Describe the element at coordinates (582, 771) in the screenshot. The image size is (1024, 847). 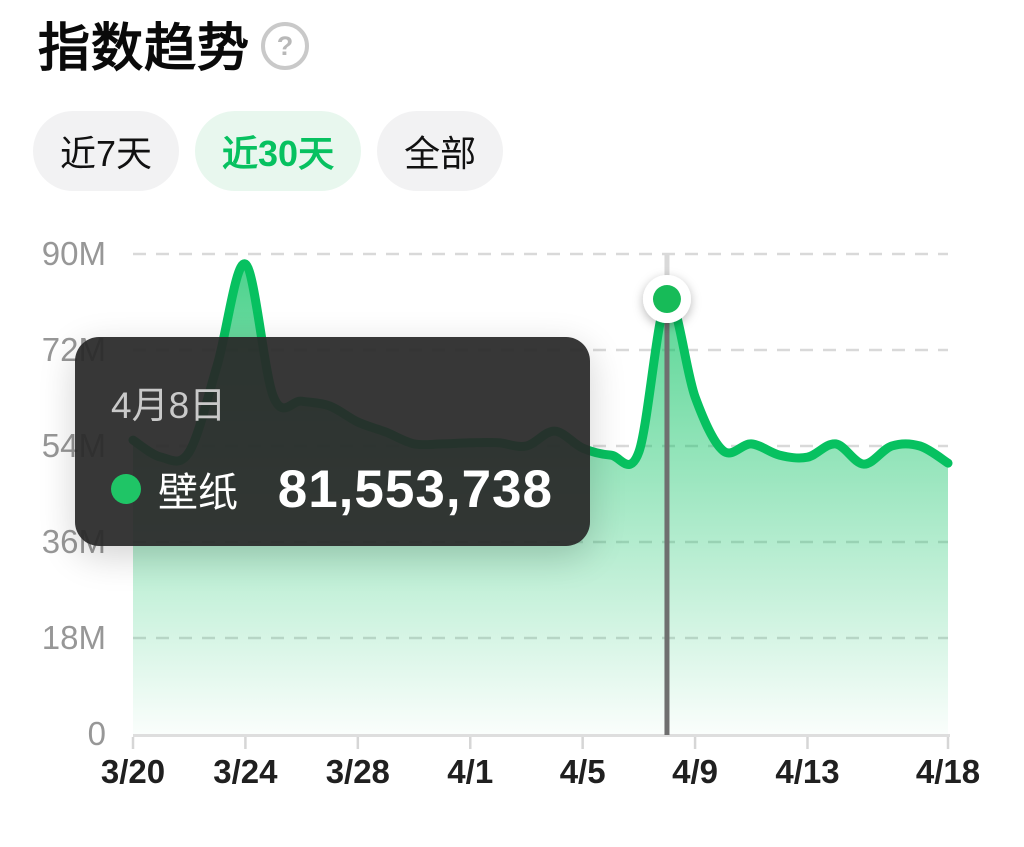
I see `x-axis-label: 4/5` at that location.